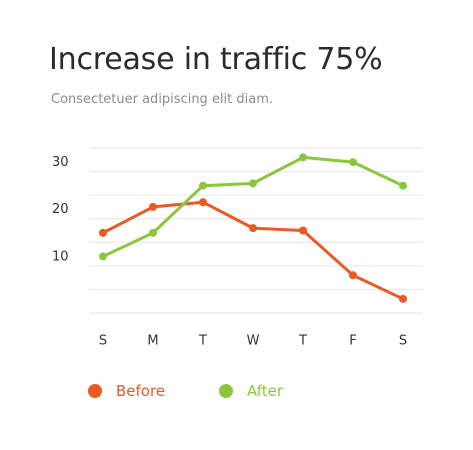  I want to click on legend-item-after: After, so click(251, 391).